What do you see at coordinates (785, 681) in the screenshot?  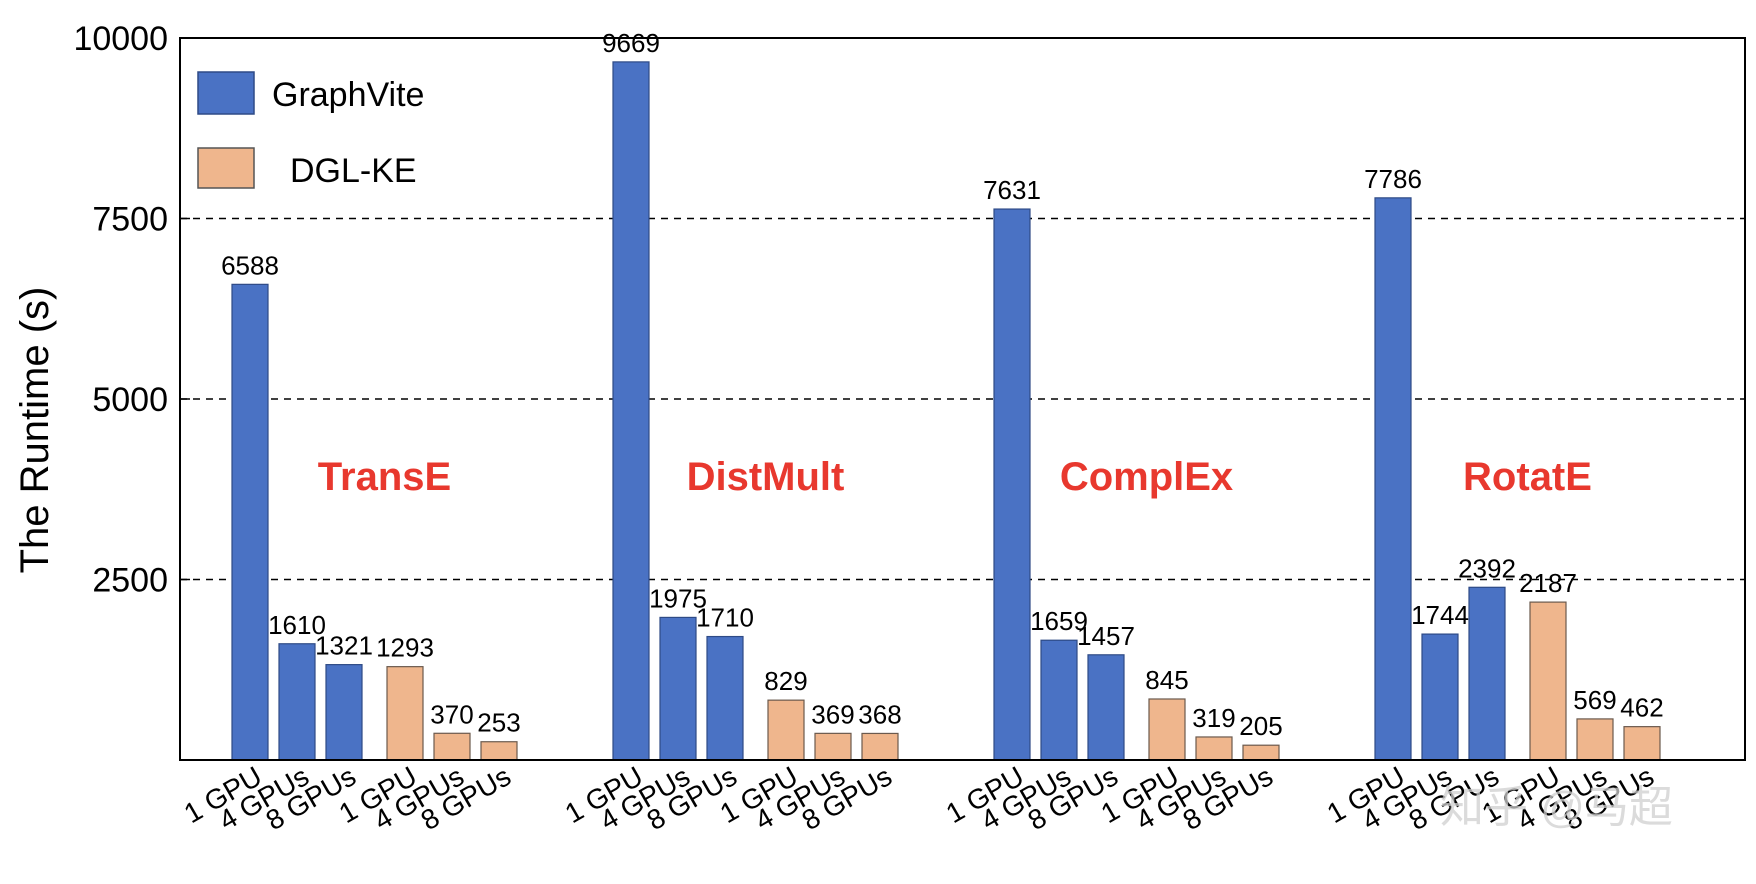 I see `data-label: 829` at bounding box center [785, 681].